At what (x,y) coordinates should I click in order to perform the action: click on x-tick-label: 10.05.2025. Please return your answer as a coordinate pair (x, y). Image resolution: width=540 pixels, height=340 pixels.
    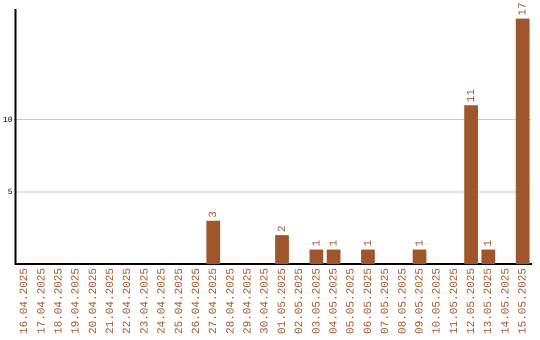
    Looking at the image, I should click on (438, 301).